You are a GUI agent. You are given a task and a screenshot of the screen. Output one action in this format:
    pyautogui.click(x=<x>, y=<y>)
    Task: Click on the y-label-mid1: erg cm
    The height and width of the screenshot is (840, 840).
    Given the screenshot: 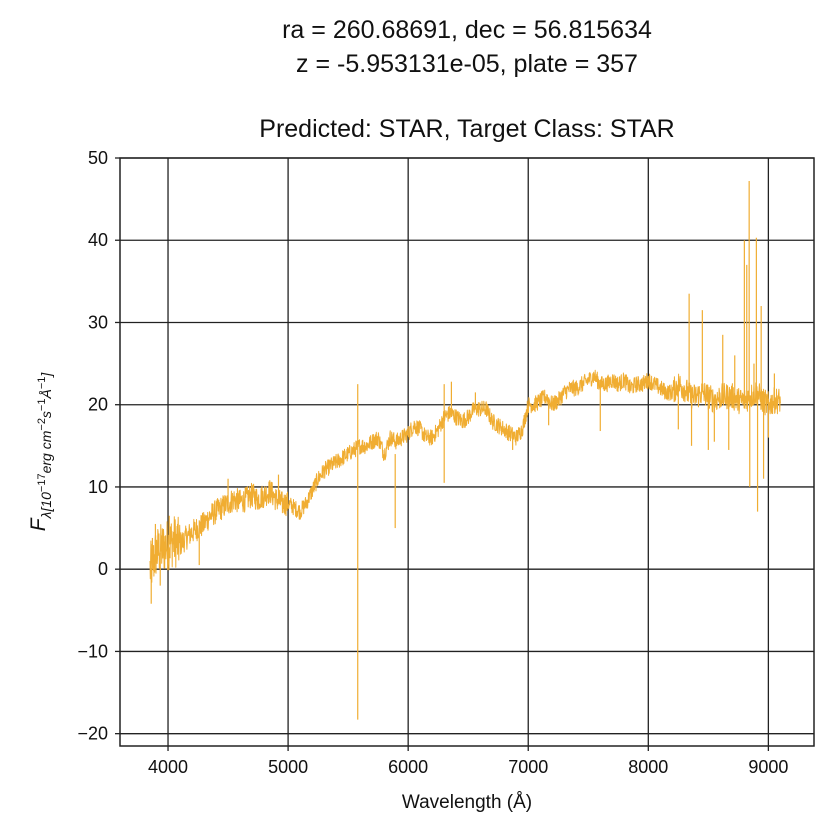 What is the action you would take?
    pyautogui.click(x=46, y=451)
    